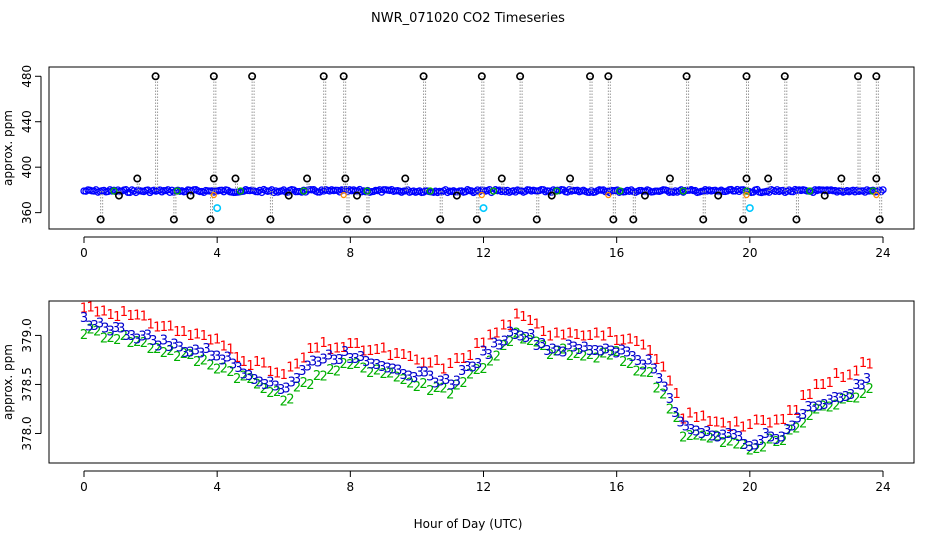 The width and height of the screenshot is (936, 540). I want to click on x-axis-label: Hour of Day (UTC), so click(468, 524).